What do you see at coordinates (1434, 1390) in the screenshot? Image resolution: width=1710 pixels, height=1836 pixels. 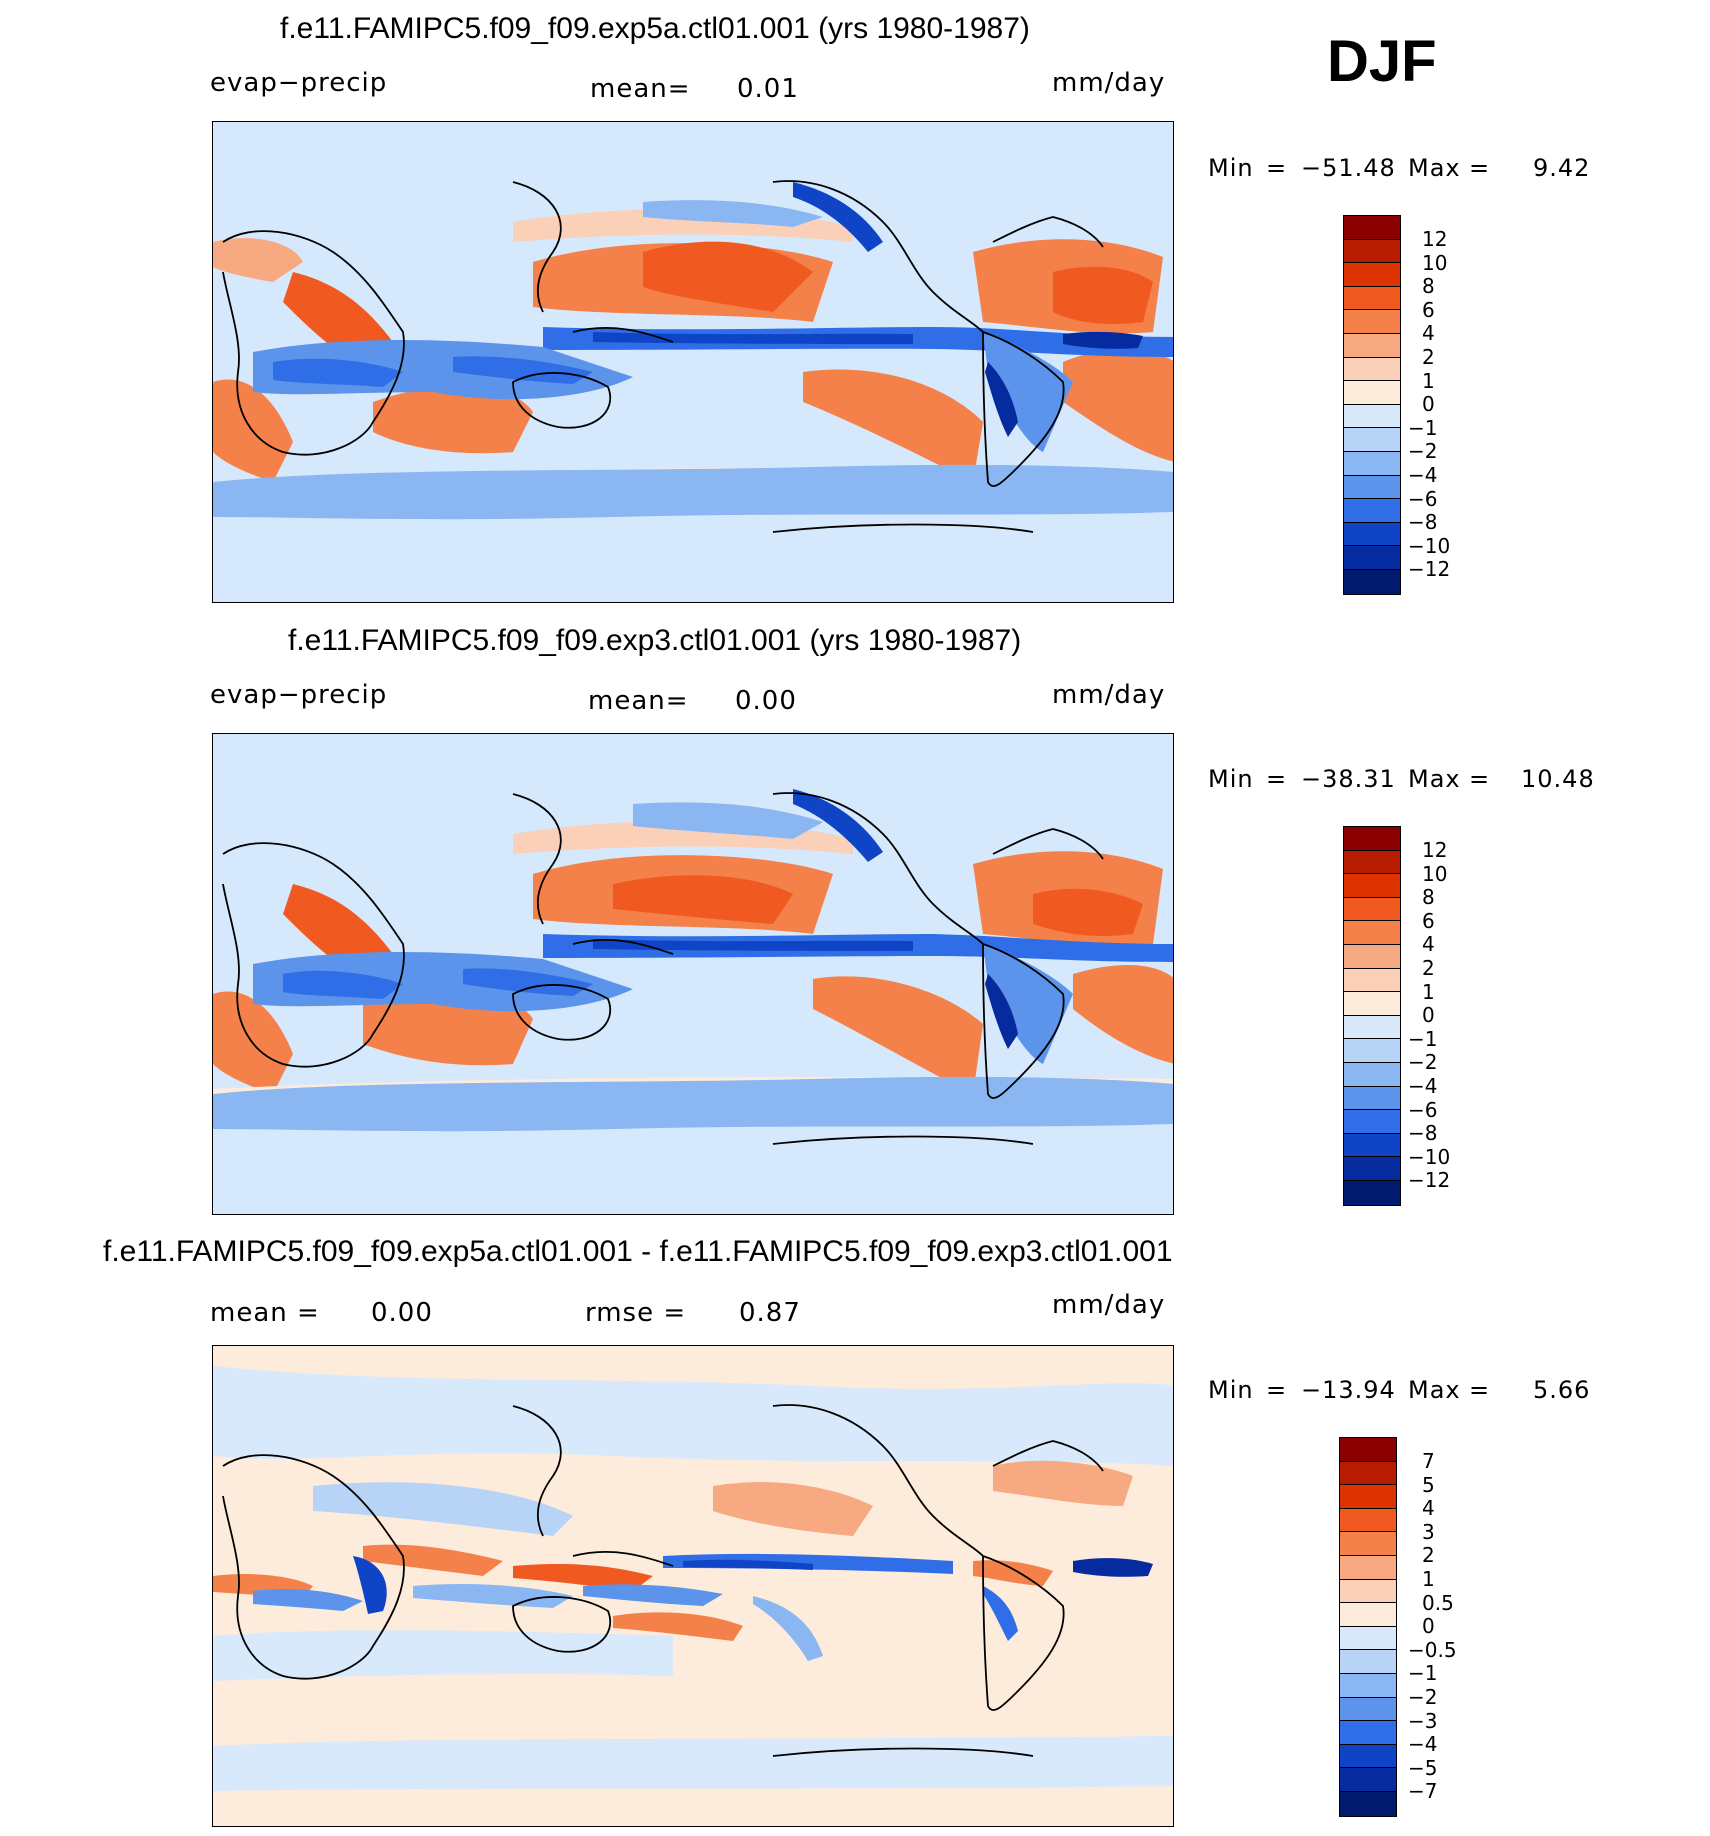 I see `panel3-max-label: Max` at bounding box center [1434, 1390].